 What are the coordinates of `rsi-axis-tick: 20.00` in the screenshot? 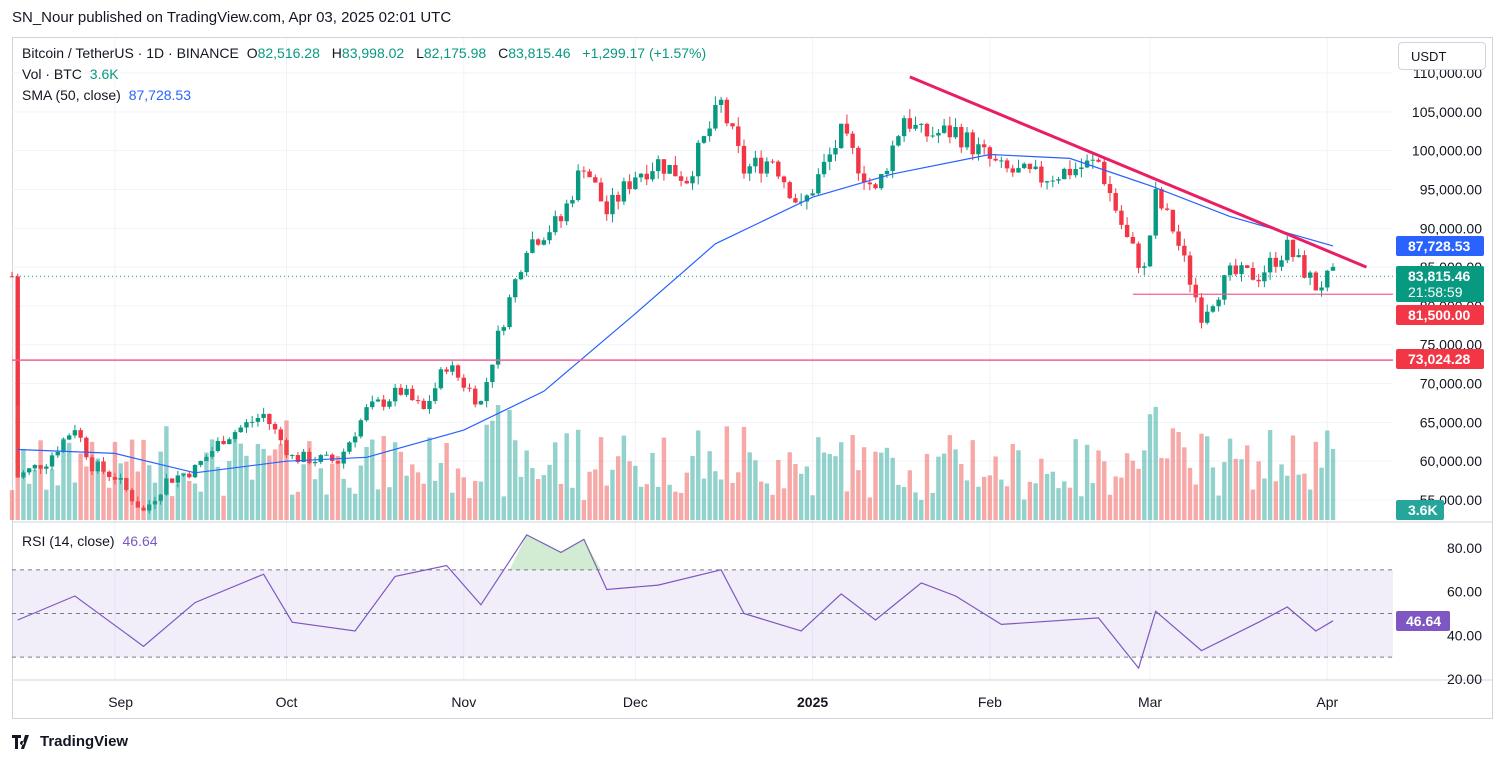 It's located at (1464, 679).